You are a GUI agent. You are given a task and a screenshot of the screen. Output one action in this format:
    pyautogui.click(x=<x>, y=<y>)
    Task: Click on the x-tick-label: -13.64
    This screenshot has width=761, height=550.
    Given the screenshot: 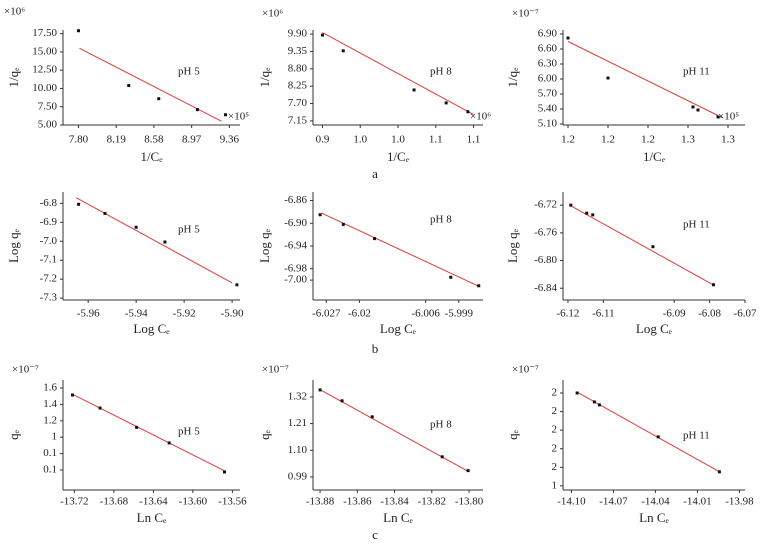 What is the action you would take?
    pyautogui.click(x=153, y=502)
    